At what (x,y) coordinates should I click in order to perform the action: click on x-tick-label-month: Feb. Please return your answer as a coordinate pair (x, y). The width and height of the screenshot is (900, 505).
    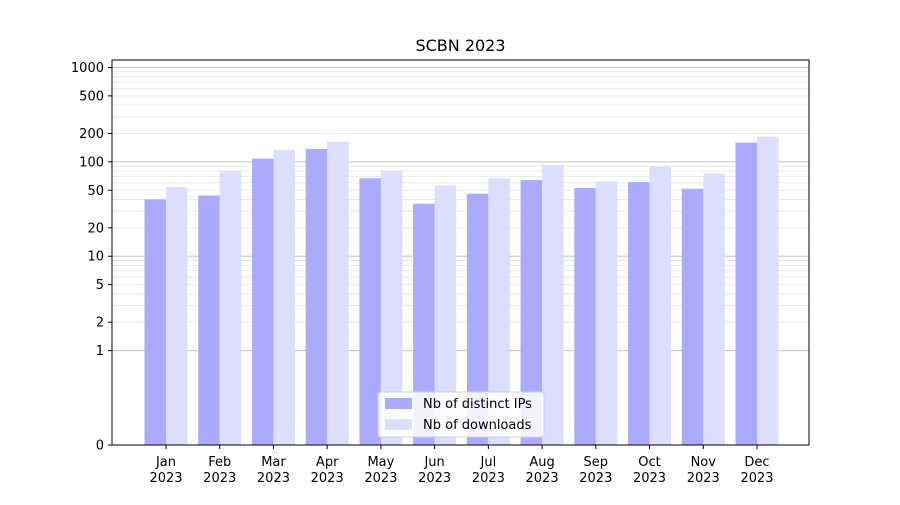
    Looking at the image, I should click on (219, 462).